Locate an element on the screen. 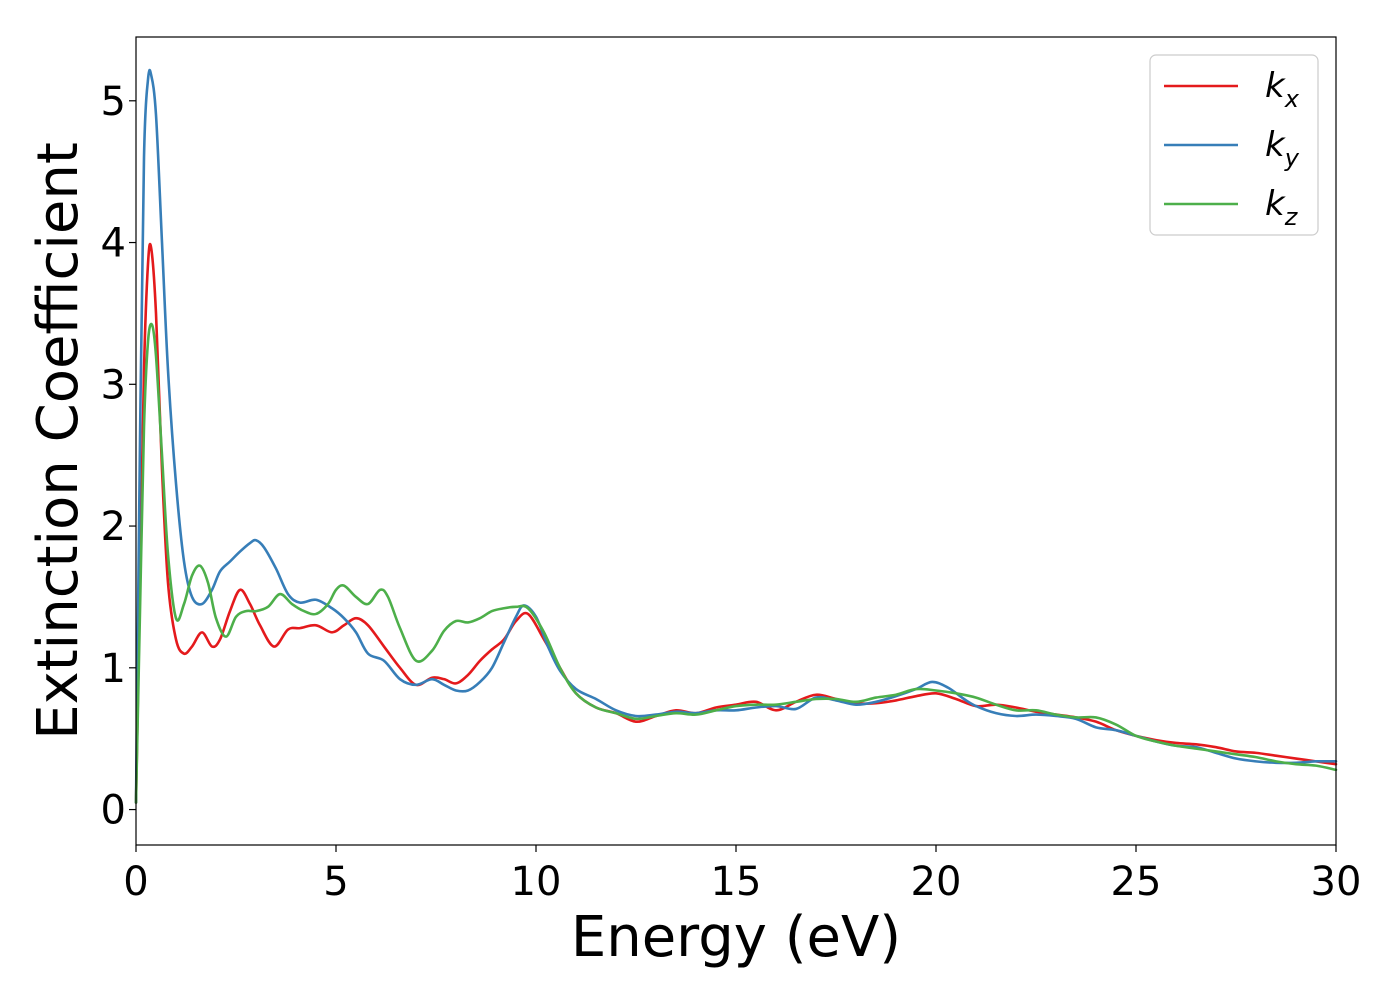 The image size is (1400, 1000). x-tick-label: 30 is located at coordinates (1336, 882).